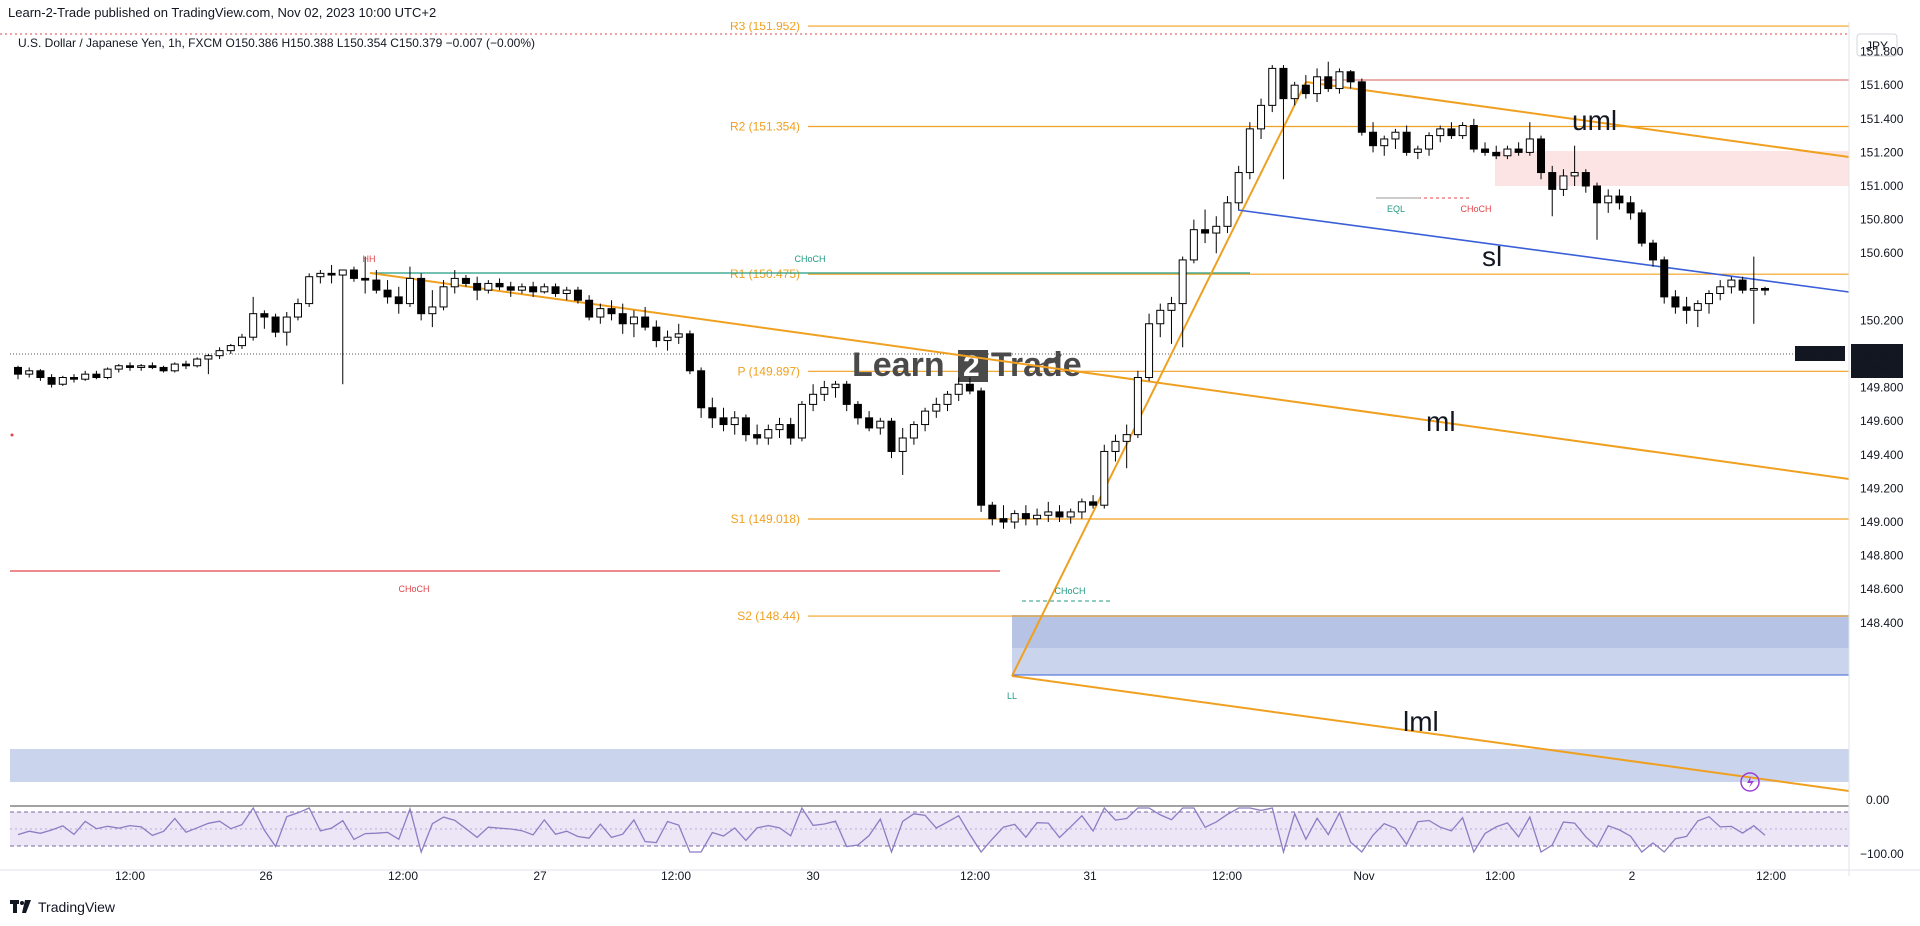  I want to click on price-tag-value: 150.379, so click(1880, 354).